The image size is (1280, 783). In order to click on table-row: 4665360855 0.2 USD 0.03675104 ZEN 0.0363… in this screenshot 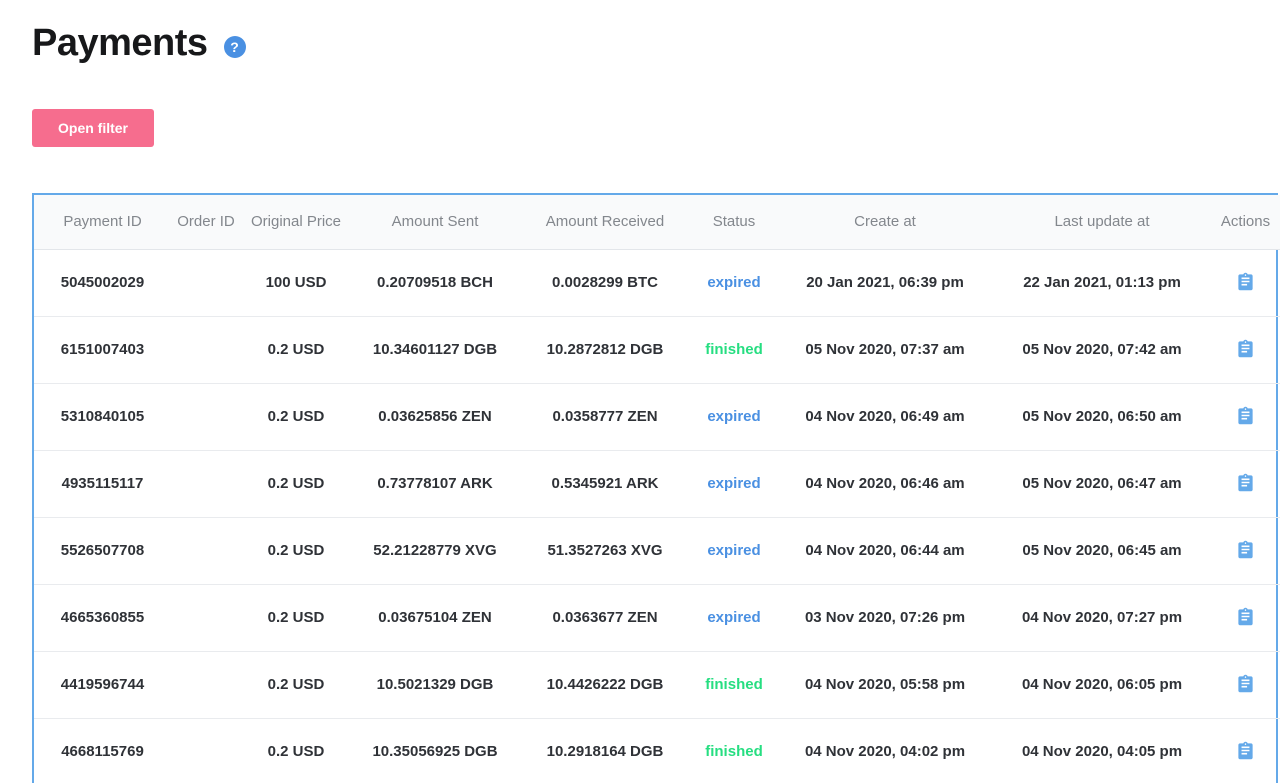, I will do `click(657, 618)`.